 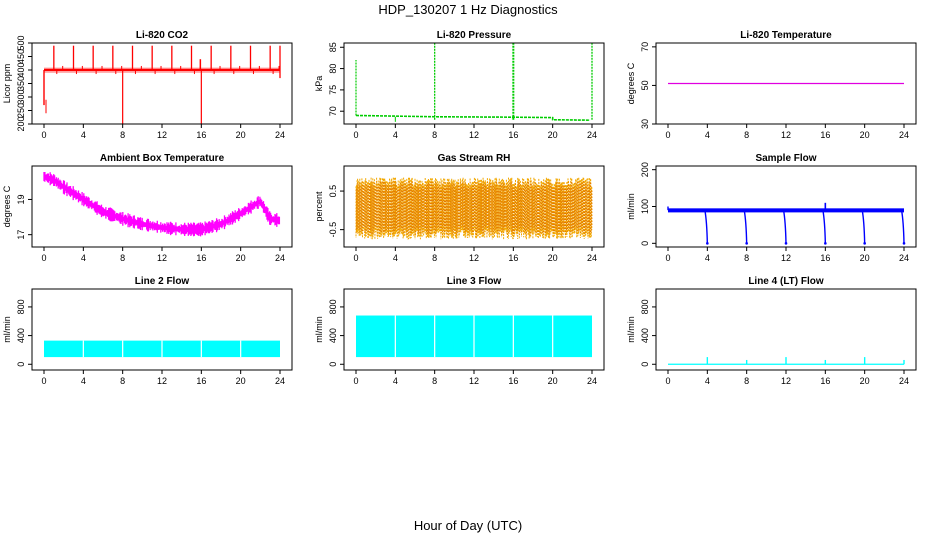 I want to click on y-tick-label: 300, so click(x=21, y=96).